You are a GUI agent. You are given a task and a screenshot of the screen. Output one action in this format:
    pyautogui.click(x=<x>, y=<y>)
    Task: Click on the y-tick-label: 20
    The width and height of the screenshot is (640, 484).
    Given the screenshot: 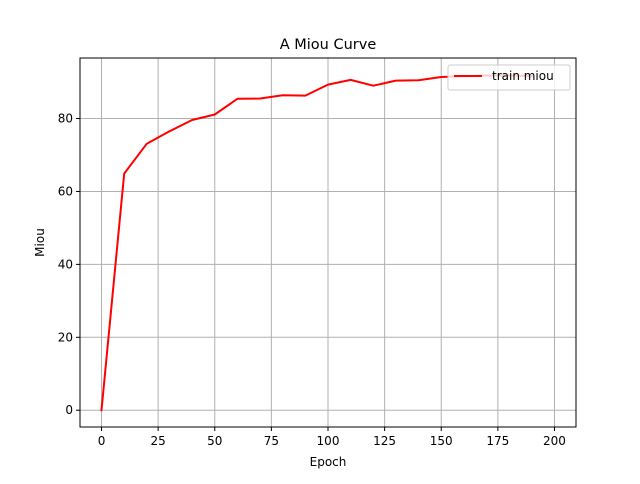 What is the action you would take?
    pyautogui.click(x=65, y=337)
    